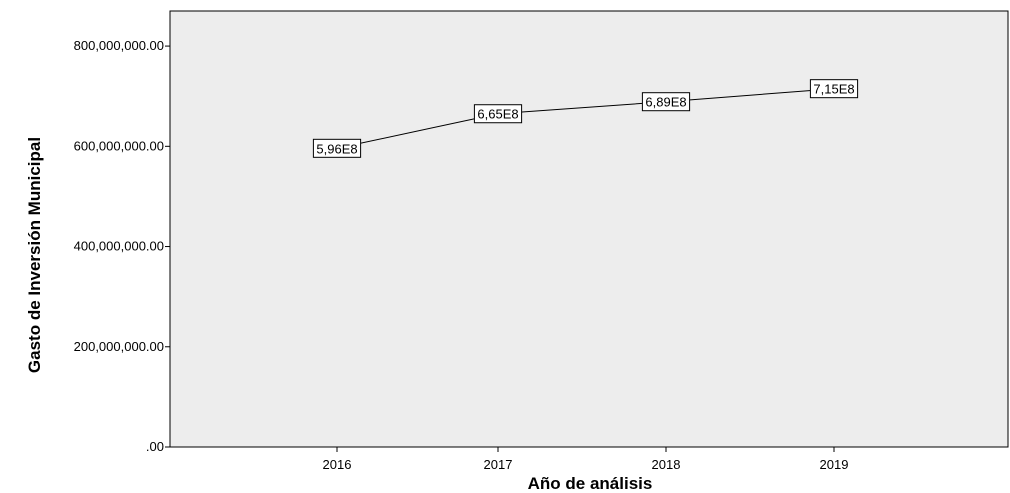 This screenshot has height=493, width=1010. I want to click on data-label-text: 6,65E8, so click(497, 114).